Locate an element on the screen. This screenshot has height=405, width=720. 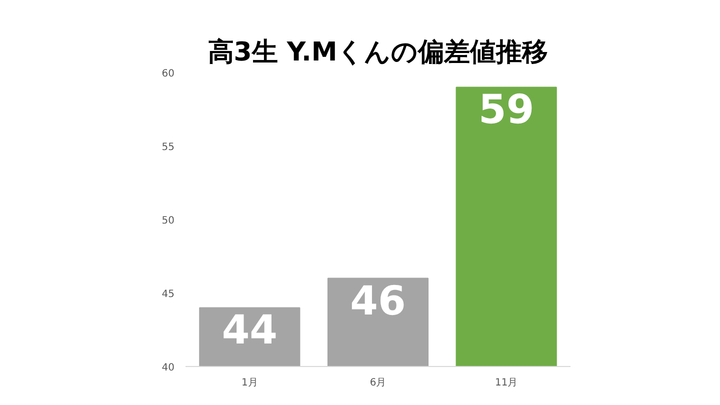
data-label: 44 is located at coordinates (250, 331).